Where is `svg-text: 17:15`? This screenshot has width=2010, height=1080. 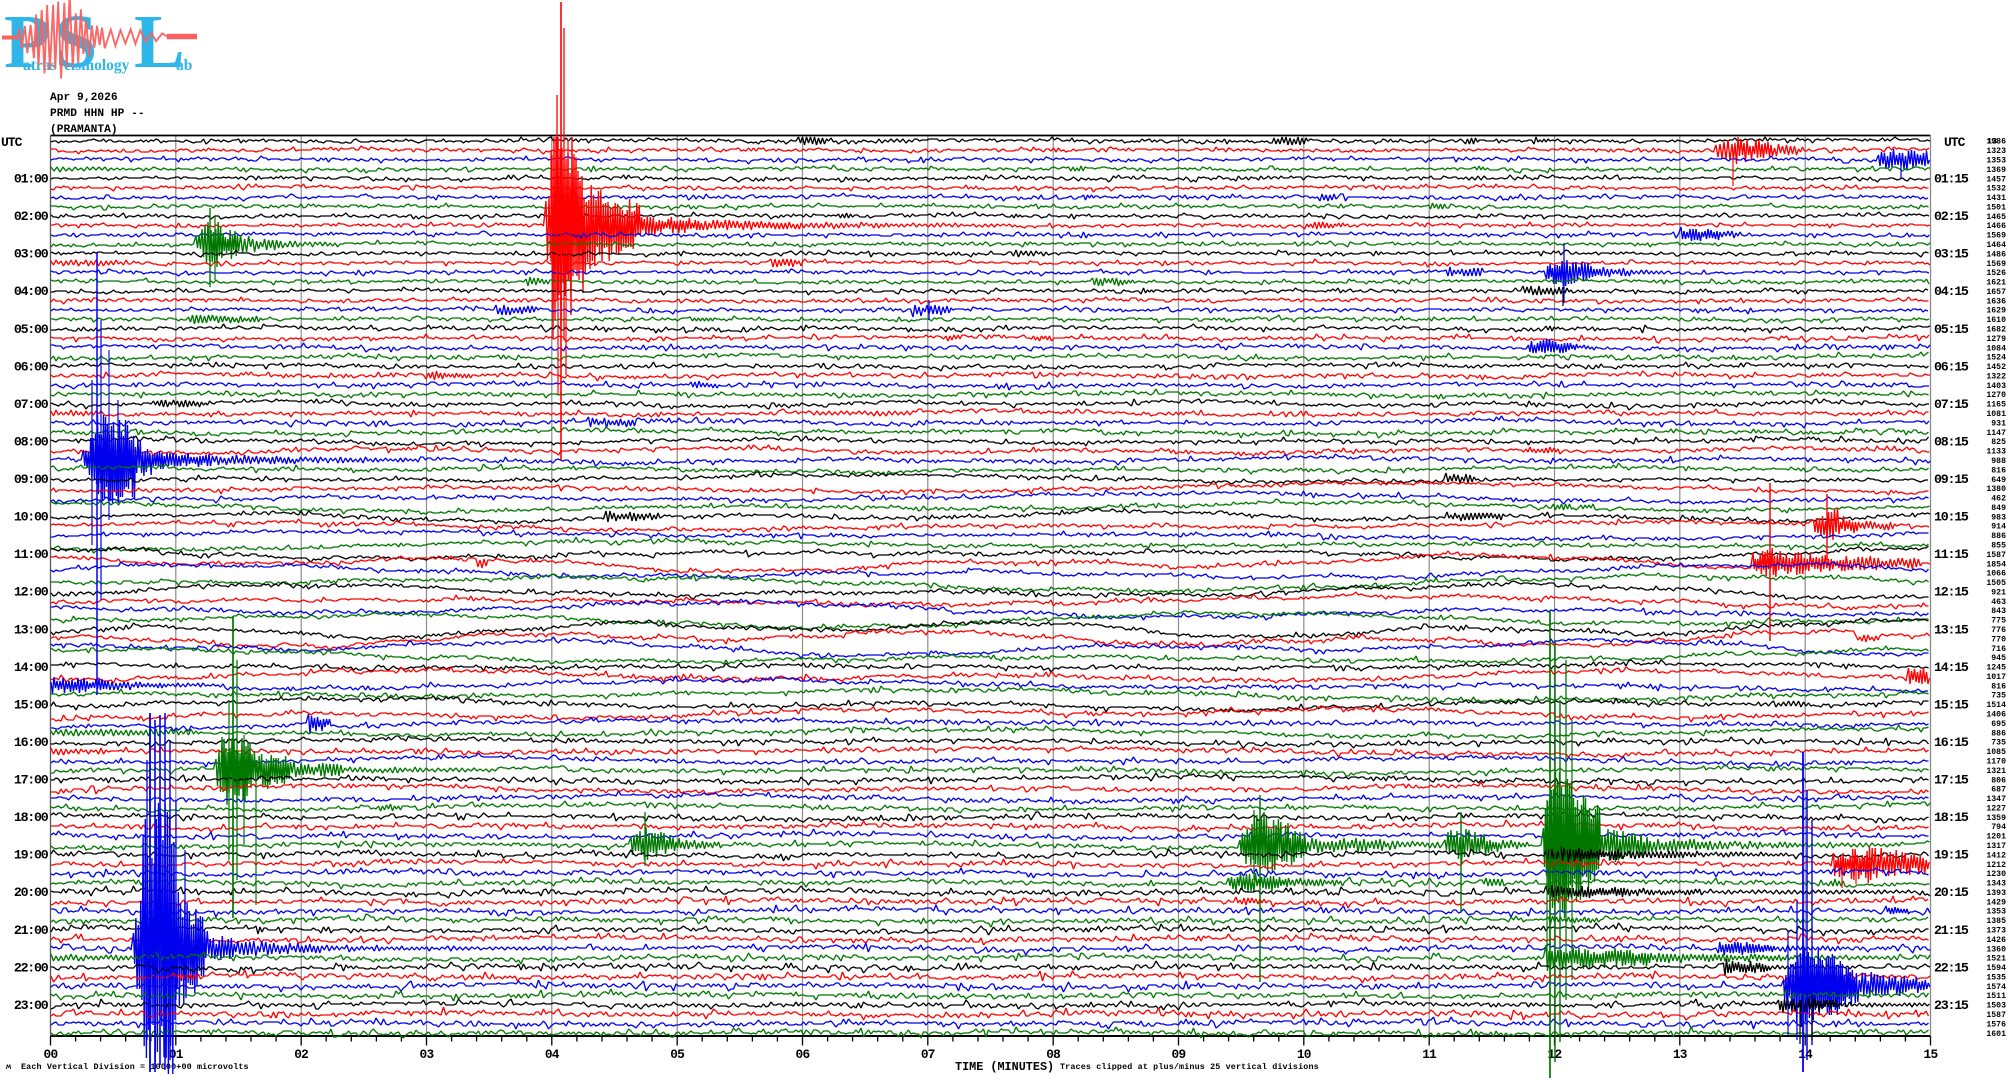
svg-text: 17:15 is located at coordinates (1951, 780).